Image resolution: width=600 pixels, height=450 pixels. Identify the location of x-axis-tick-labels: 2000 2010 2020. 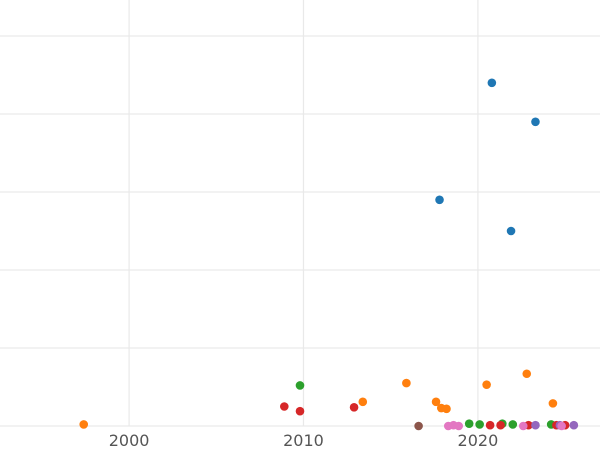
(304, 440).